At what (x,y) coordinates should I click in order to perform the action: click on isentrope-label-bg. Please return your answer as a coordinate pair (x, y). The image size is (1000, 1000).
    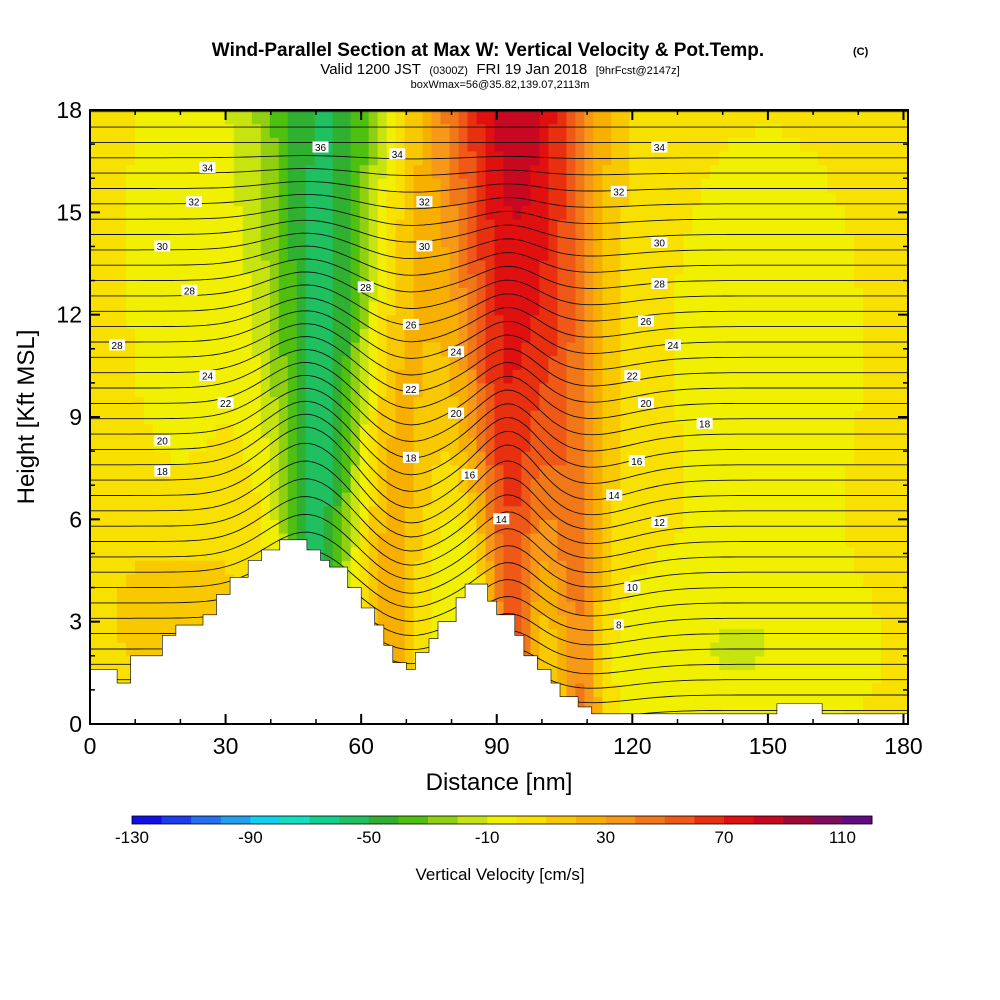
    Looking at the image, I should click on (636, 461).